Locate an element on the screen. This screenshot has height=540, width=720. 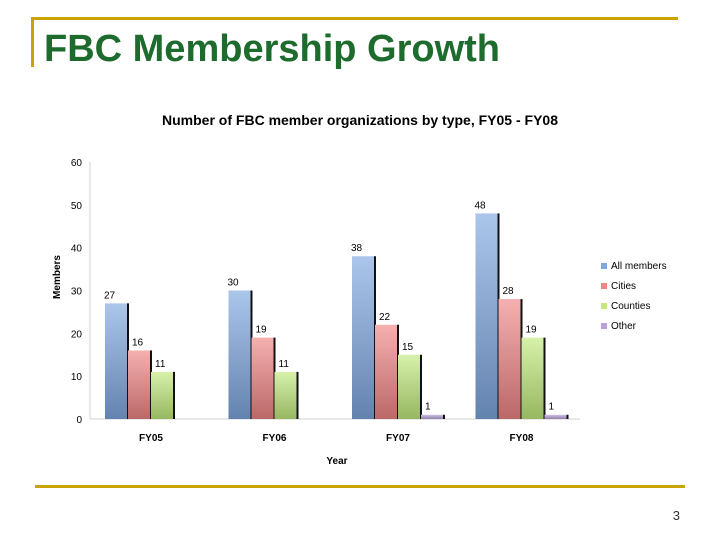
data-label: 28 is located at coordinates (509, 291).